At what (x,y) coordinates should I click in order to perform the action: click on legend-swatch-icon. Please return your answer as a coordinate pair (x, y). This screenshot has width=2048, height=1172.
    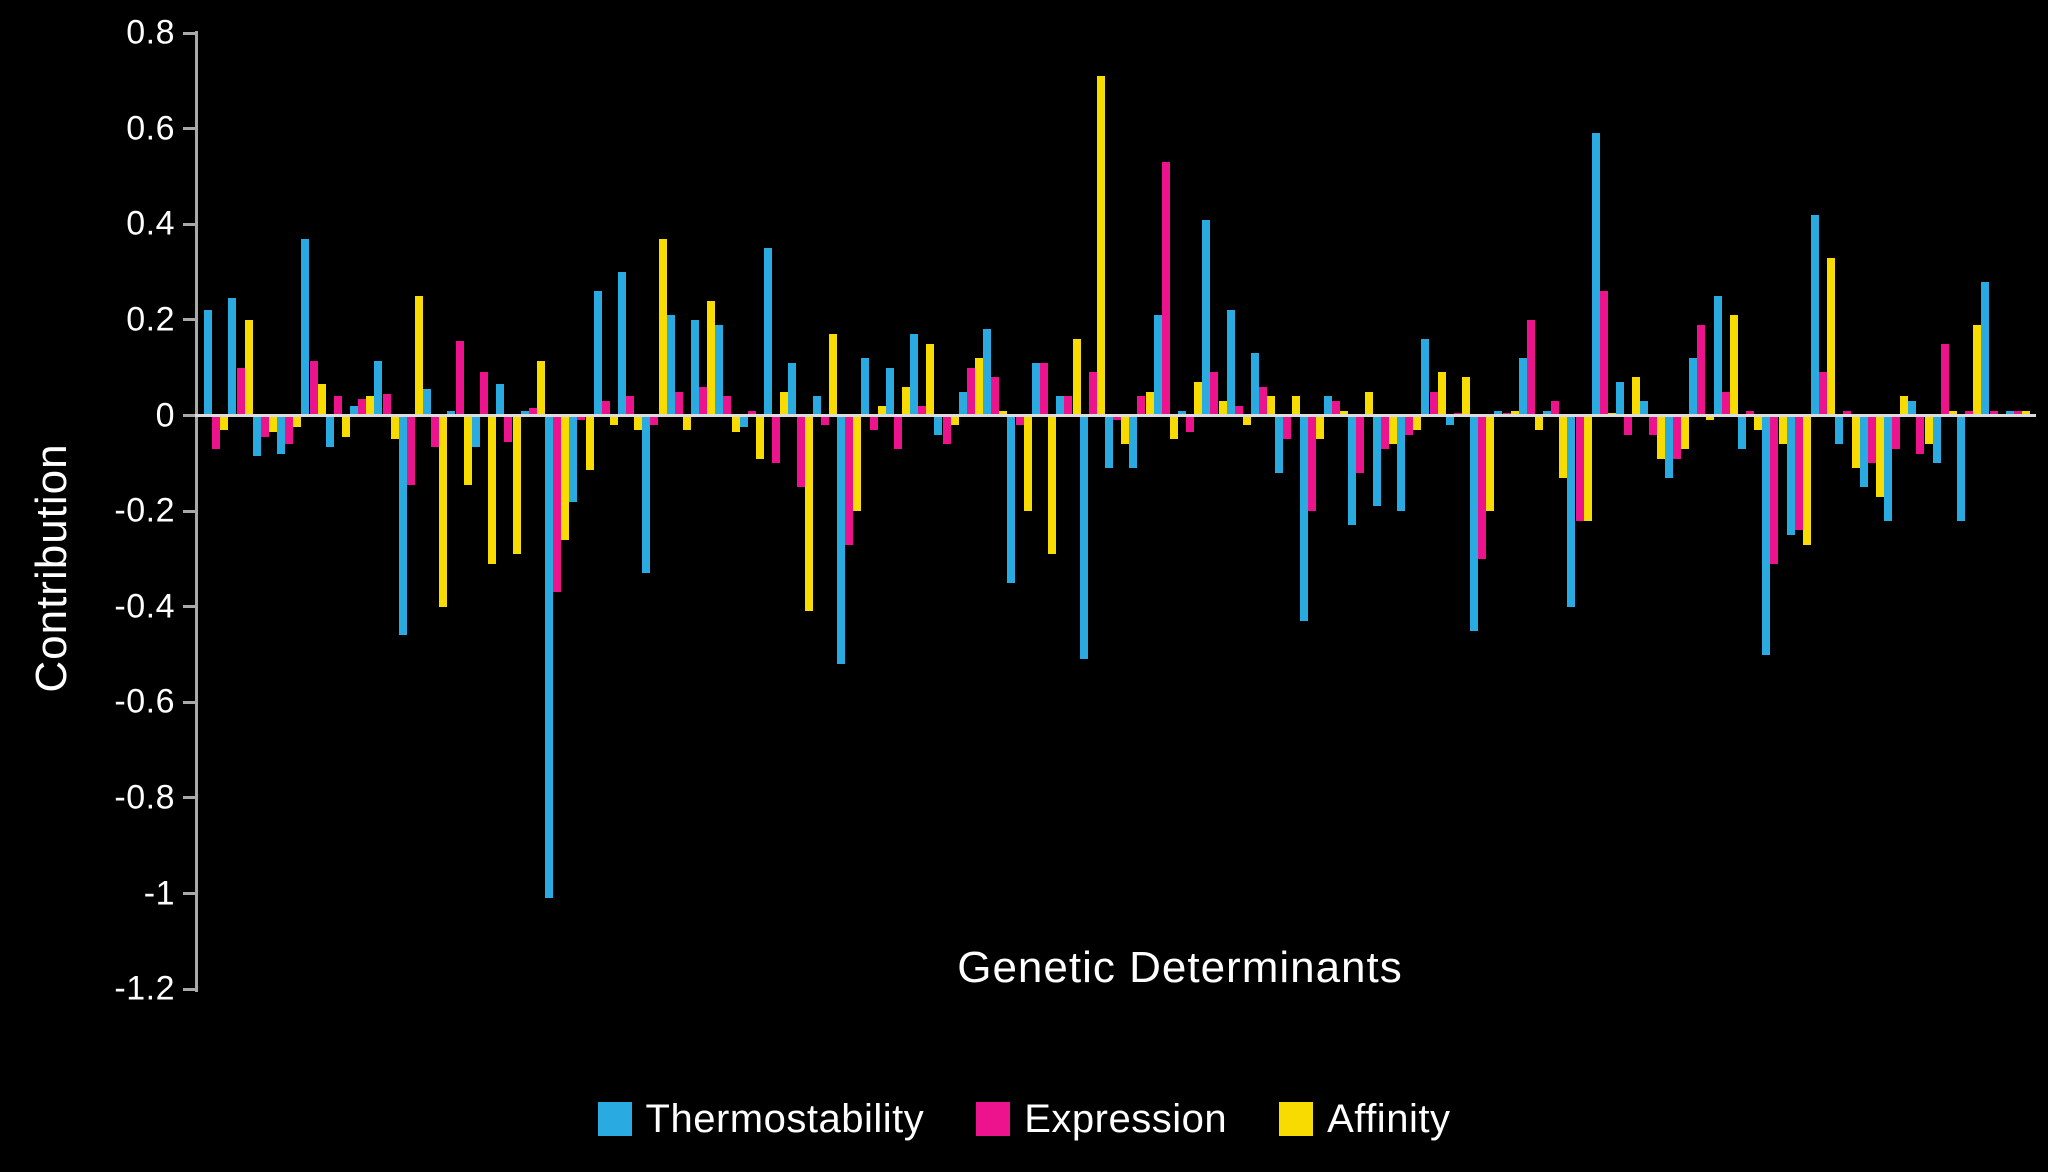
    Looking at the image, I should click on (614, 1119).